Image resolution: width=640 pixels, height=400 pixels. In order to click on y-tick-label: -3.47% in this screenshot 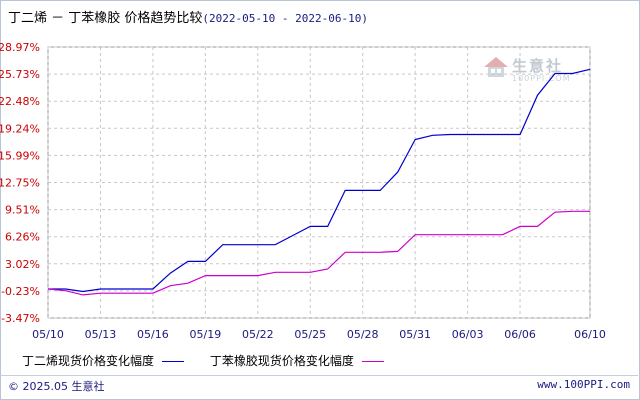, I will do `click(20, 318)`.